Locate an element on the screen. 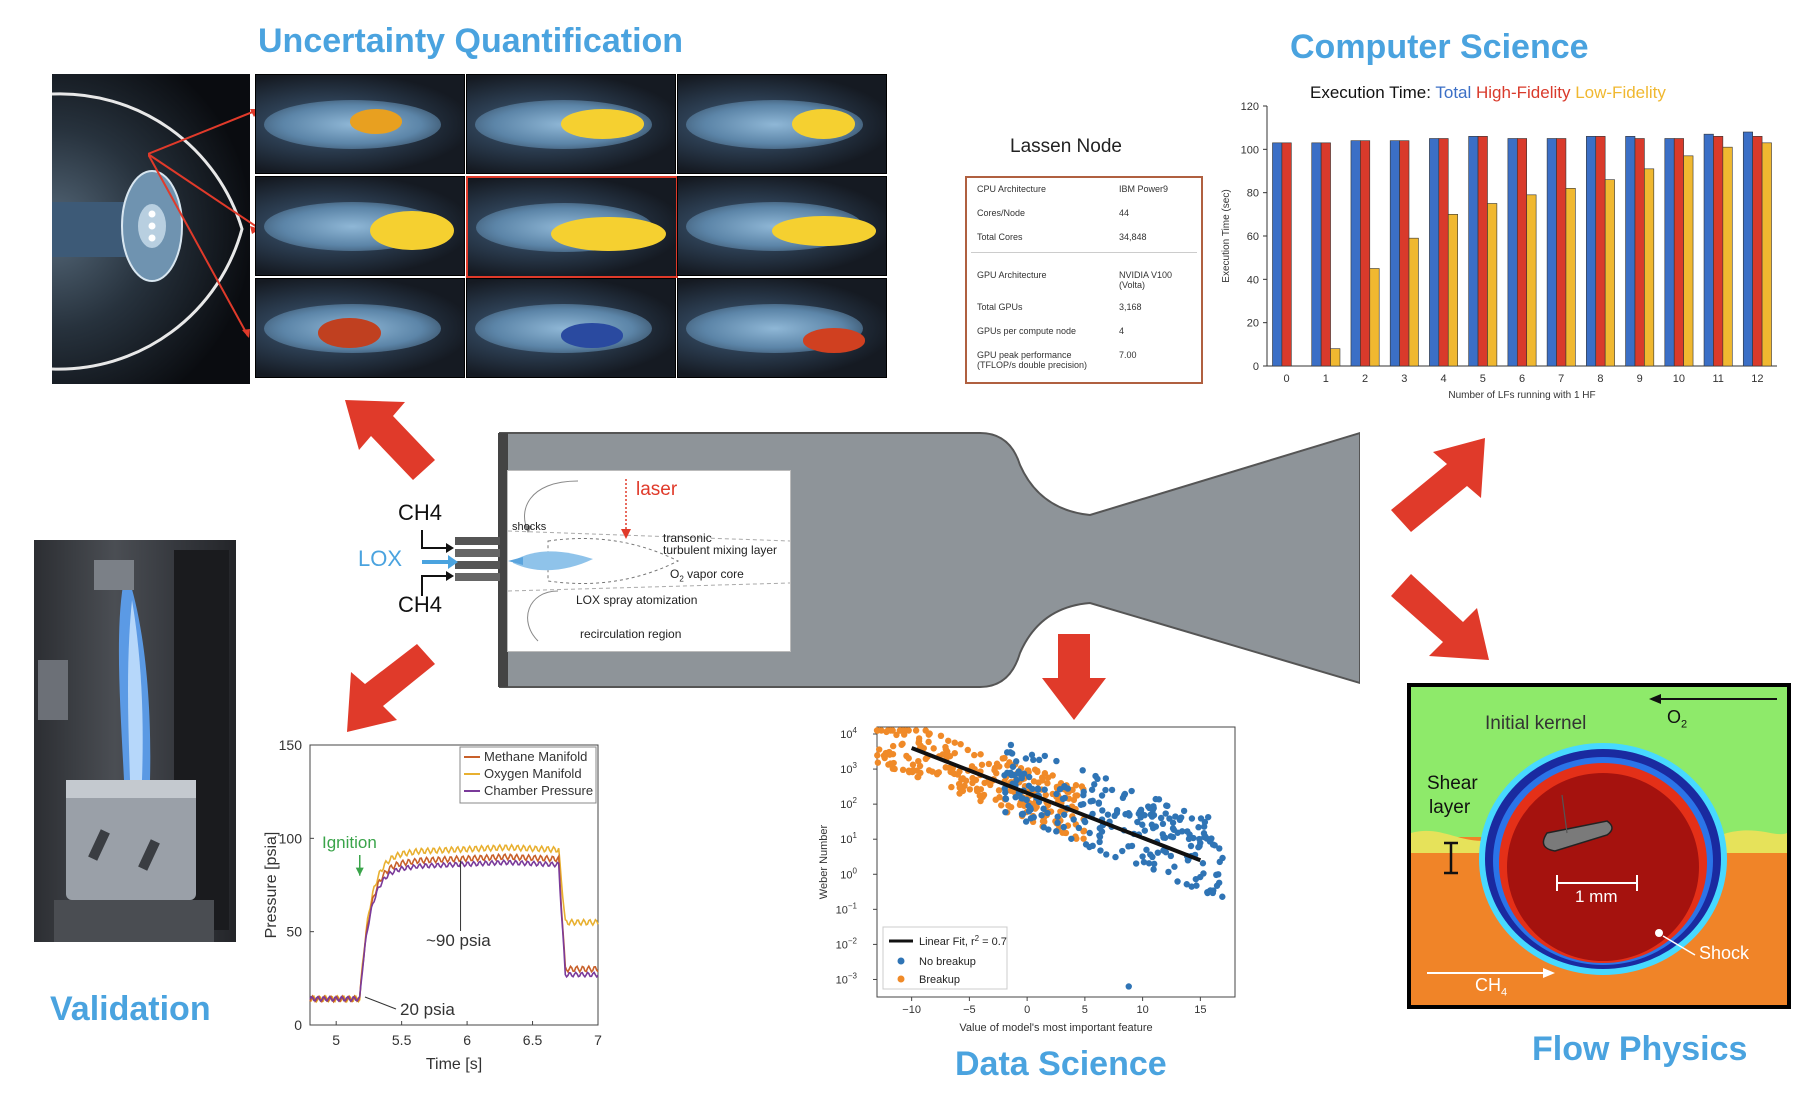 This screenshot has height=1094, width=1813. lassen-row-key: Total GPUs is located at coordinates (1000, 307).